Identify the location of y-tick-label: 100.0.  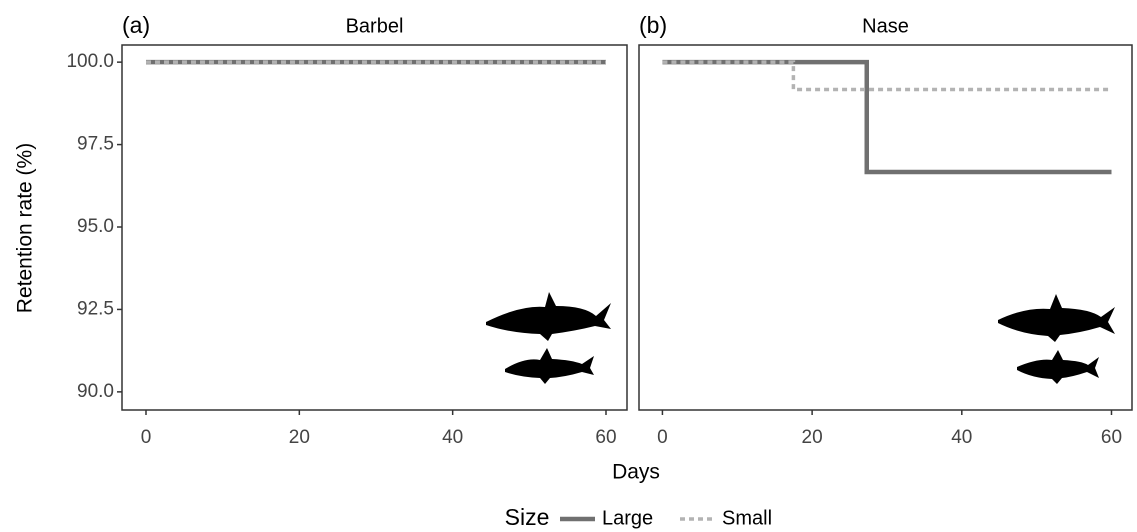
(90, 61).